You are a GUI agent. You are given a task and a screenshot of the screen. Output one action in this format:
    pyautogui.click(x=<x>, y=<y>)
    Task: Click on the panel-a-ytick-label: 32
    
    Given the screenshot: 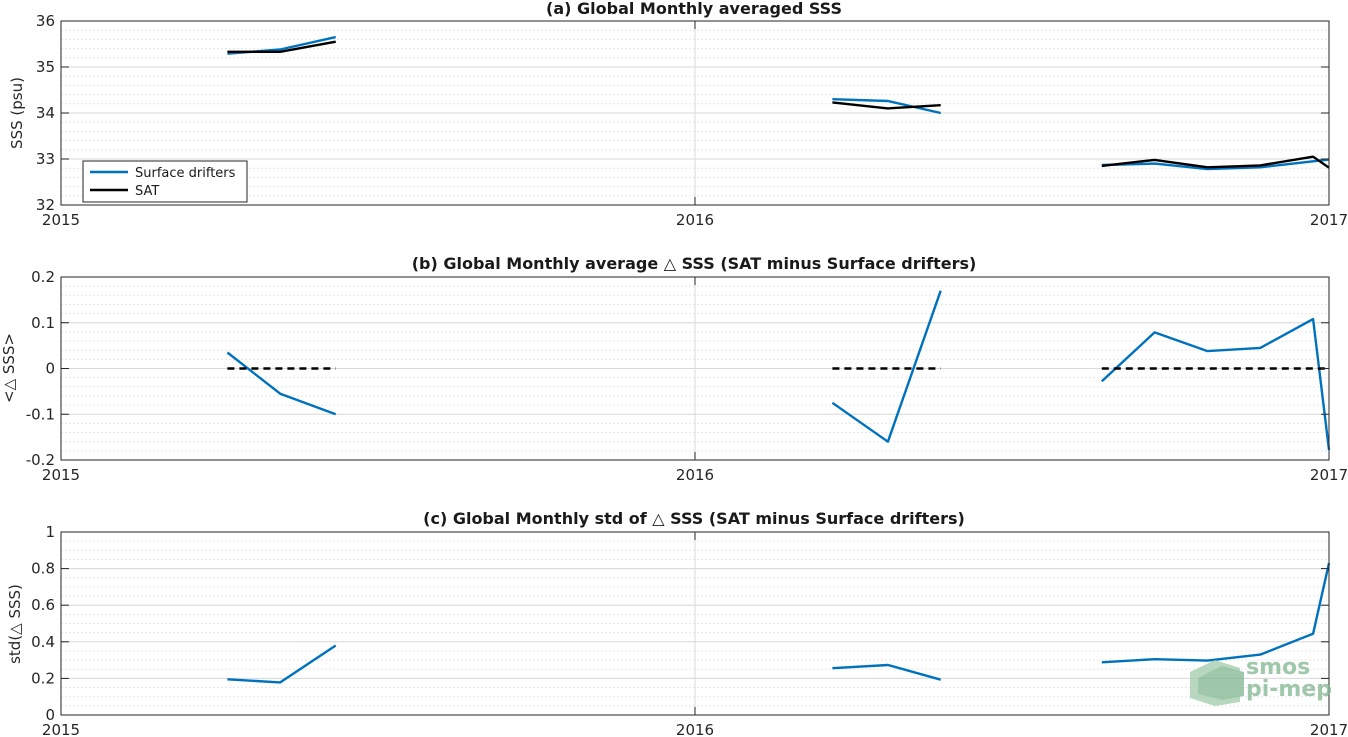 What is the action you would take?
    pyautogui.click(x=45, y=205)
    